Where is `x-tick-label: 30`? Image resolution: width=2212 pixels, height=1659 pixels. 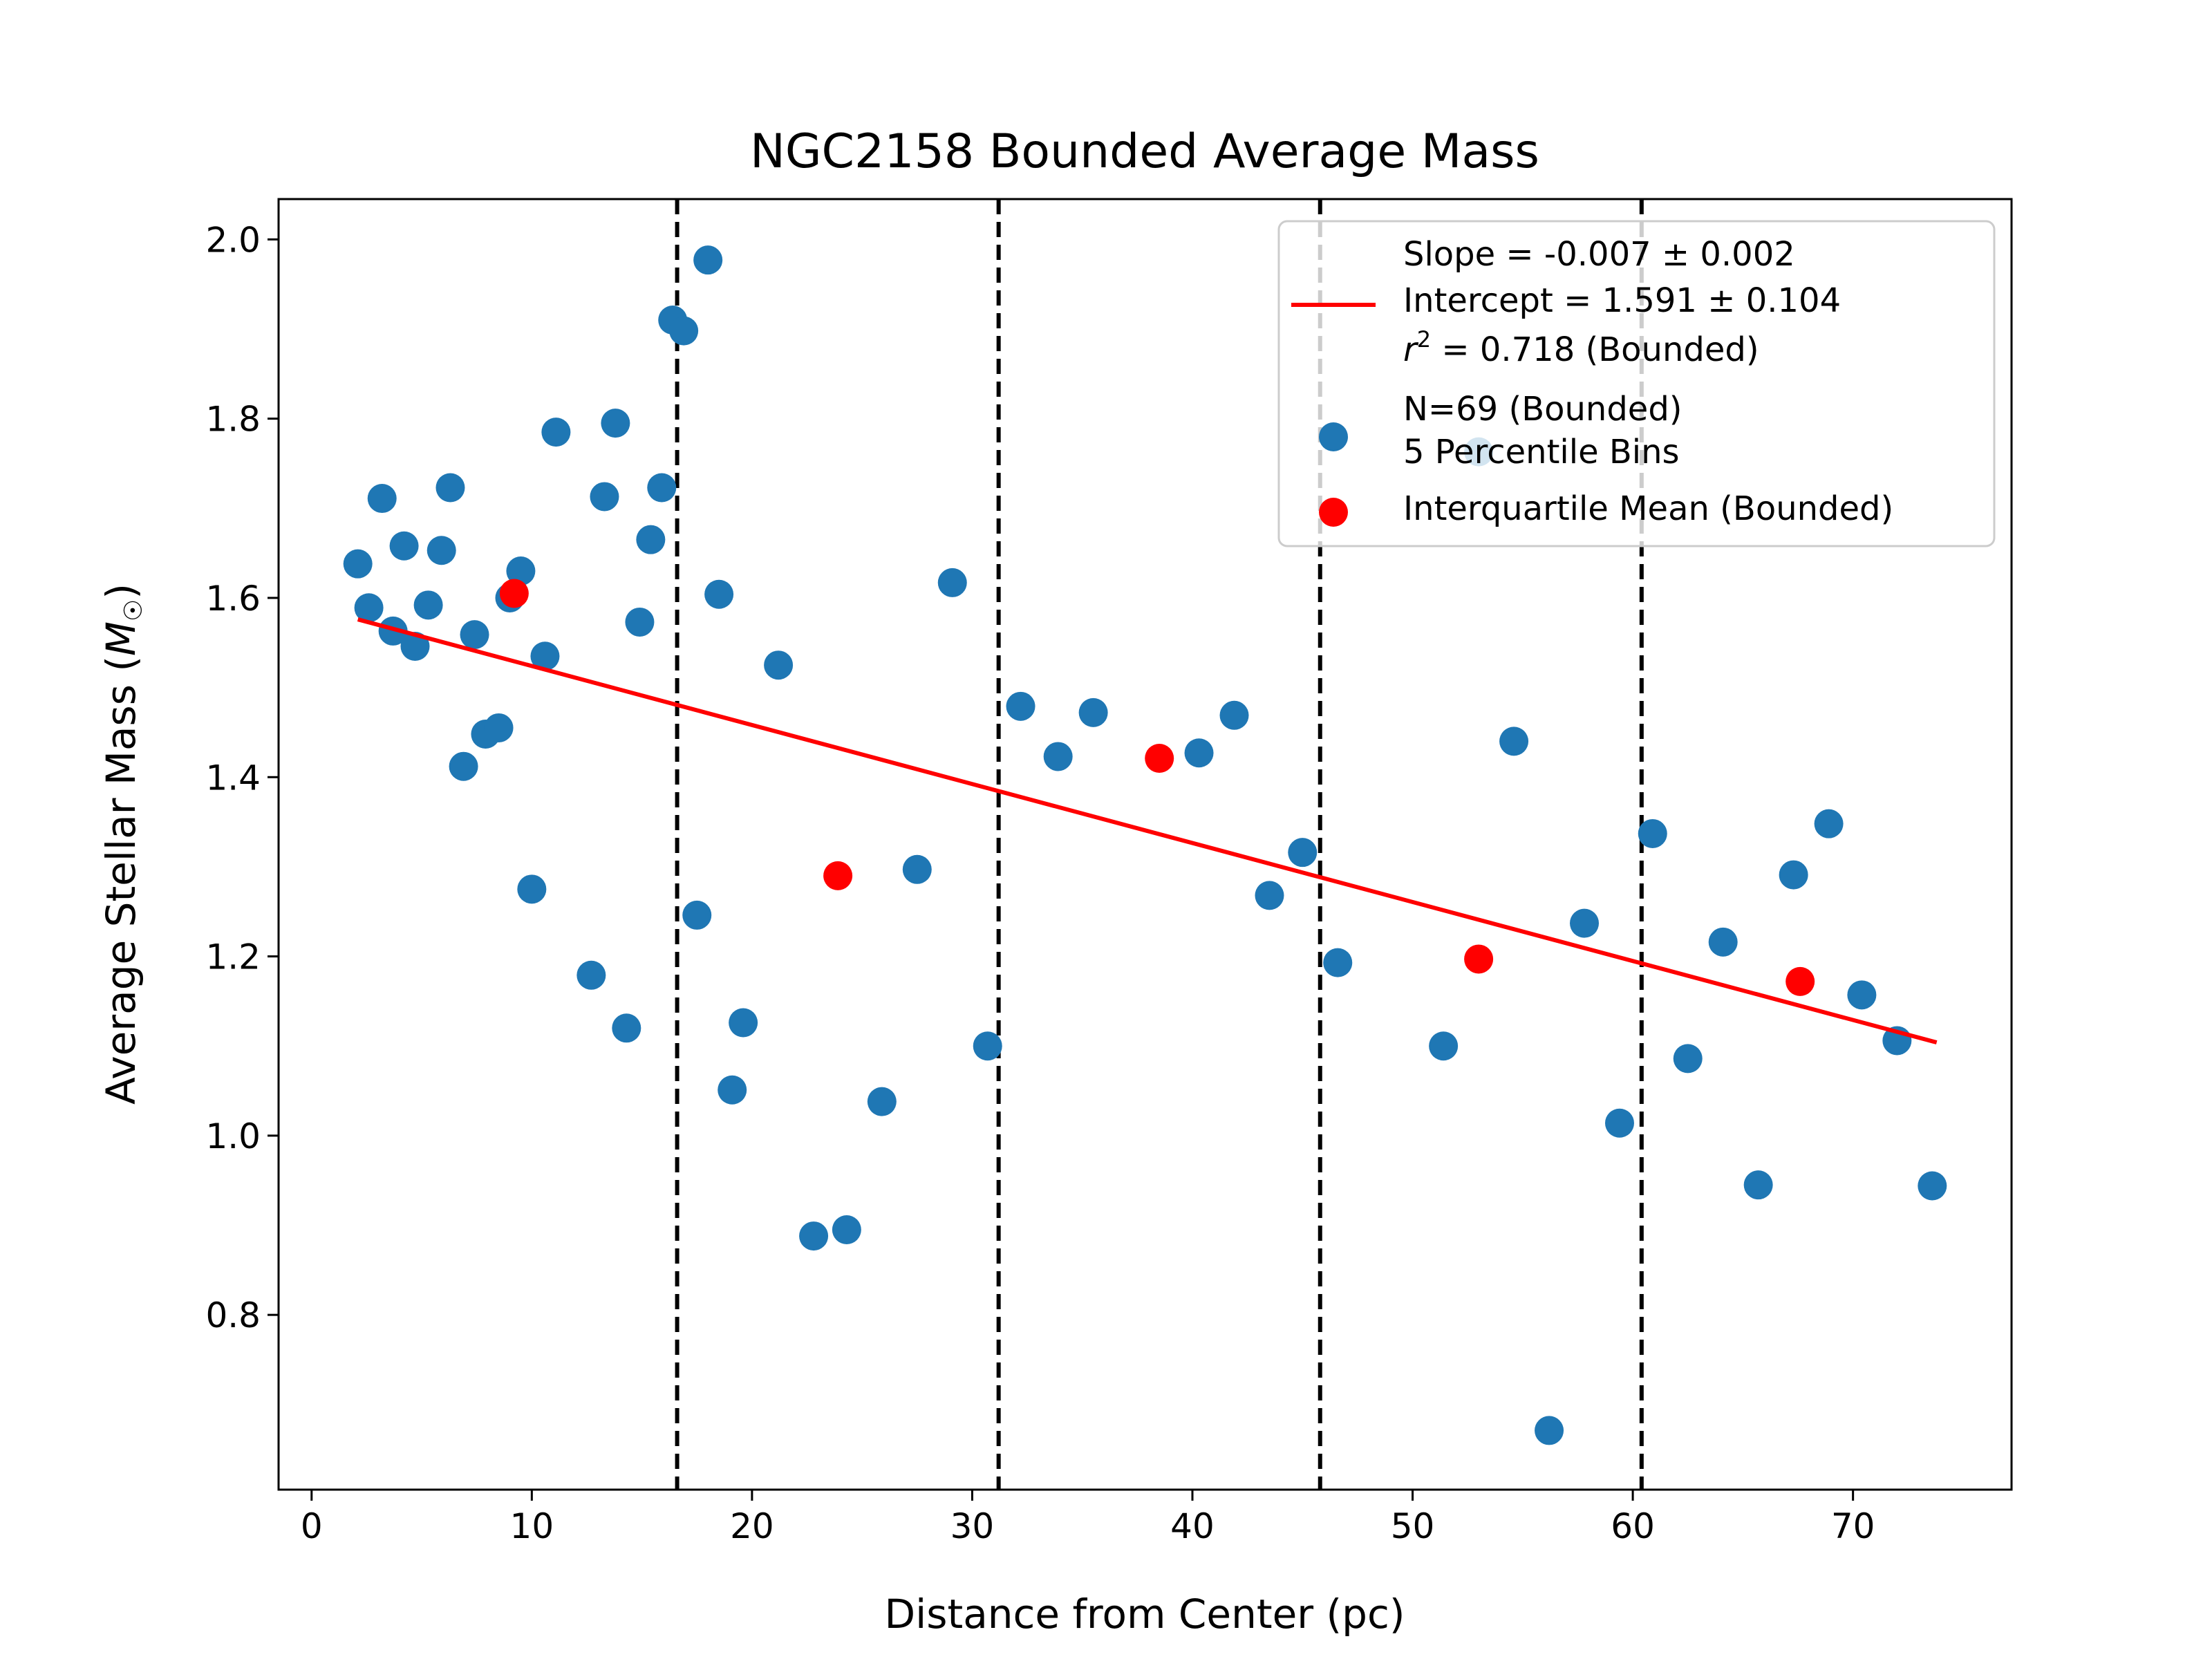 x-tick-label: 30 is located at coordinates (972, 1526).